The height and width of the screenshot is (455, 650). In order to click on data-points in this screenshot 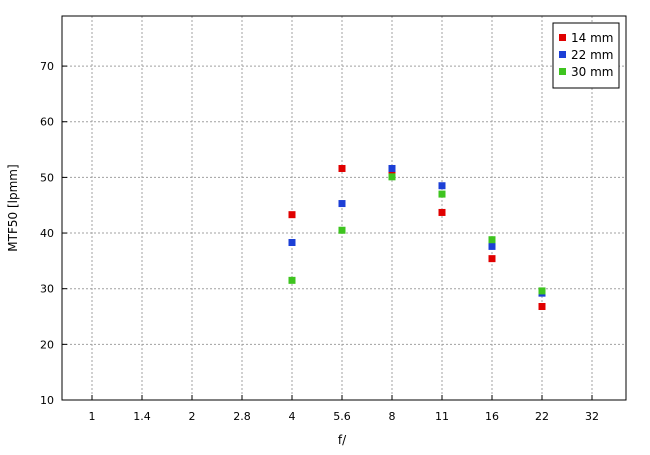, I will do `click(417, 237)`.